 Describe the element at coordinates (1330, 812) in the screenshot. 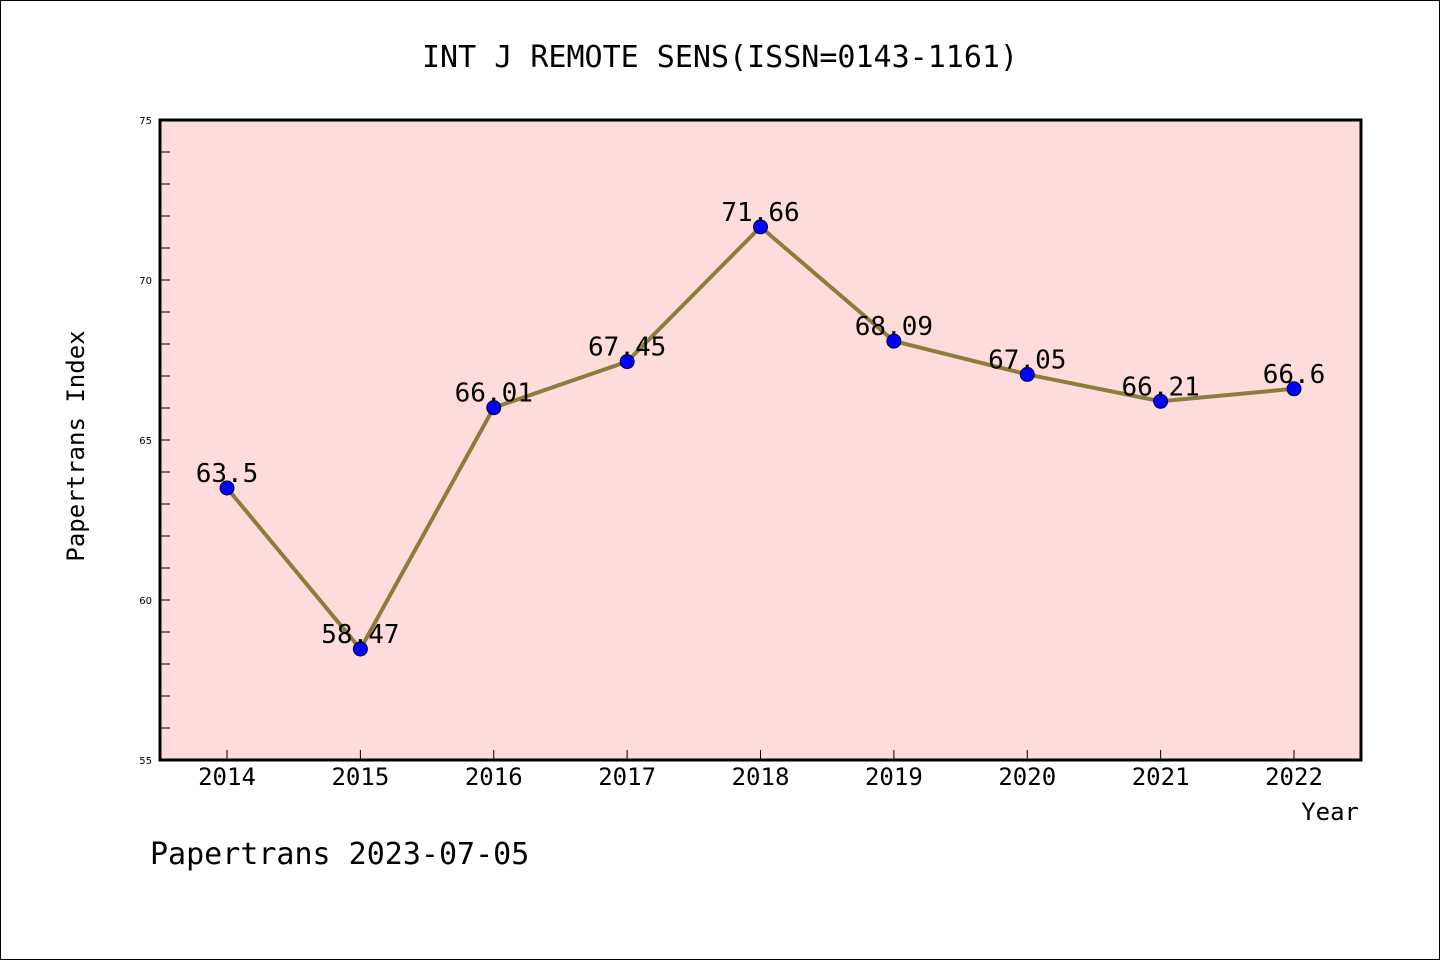

I see `x-axis-label: Year` at that location.